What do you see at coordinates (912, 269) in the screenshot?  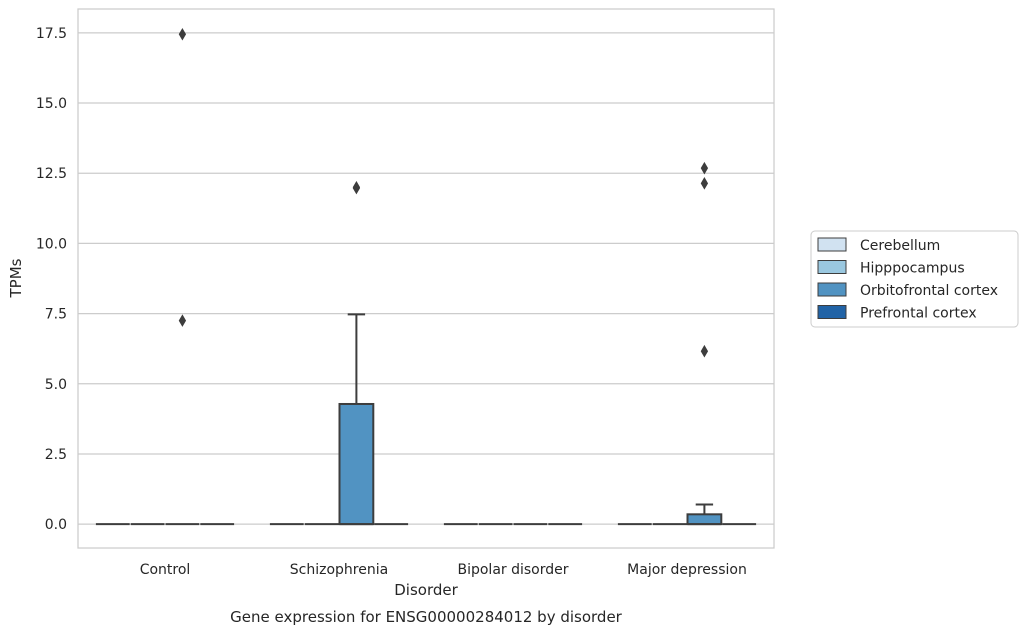 I see `legend-label: Hipppocampus` at bounding box center [912, 269].